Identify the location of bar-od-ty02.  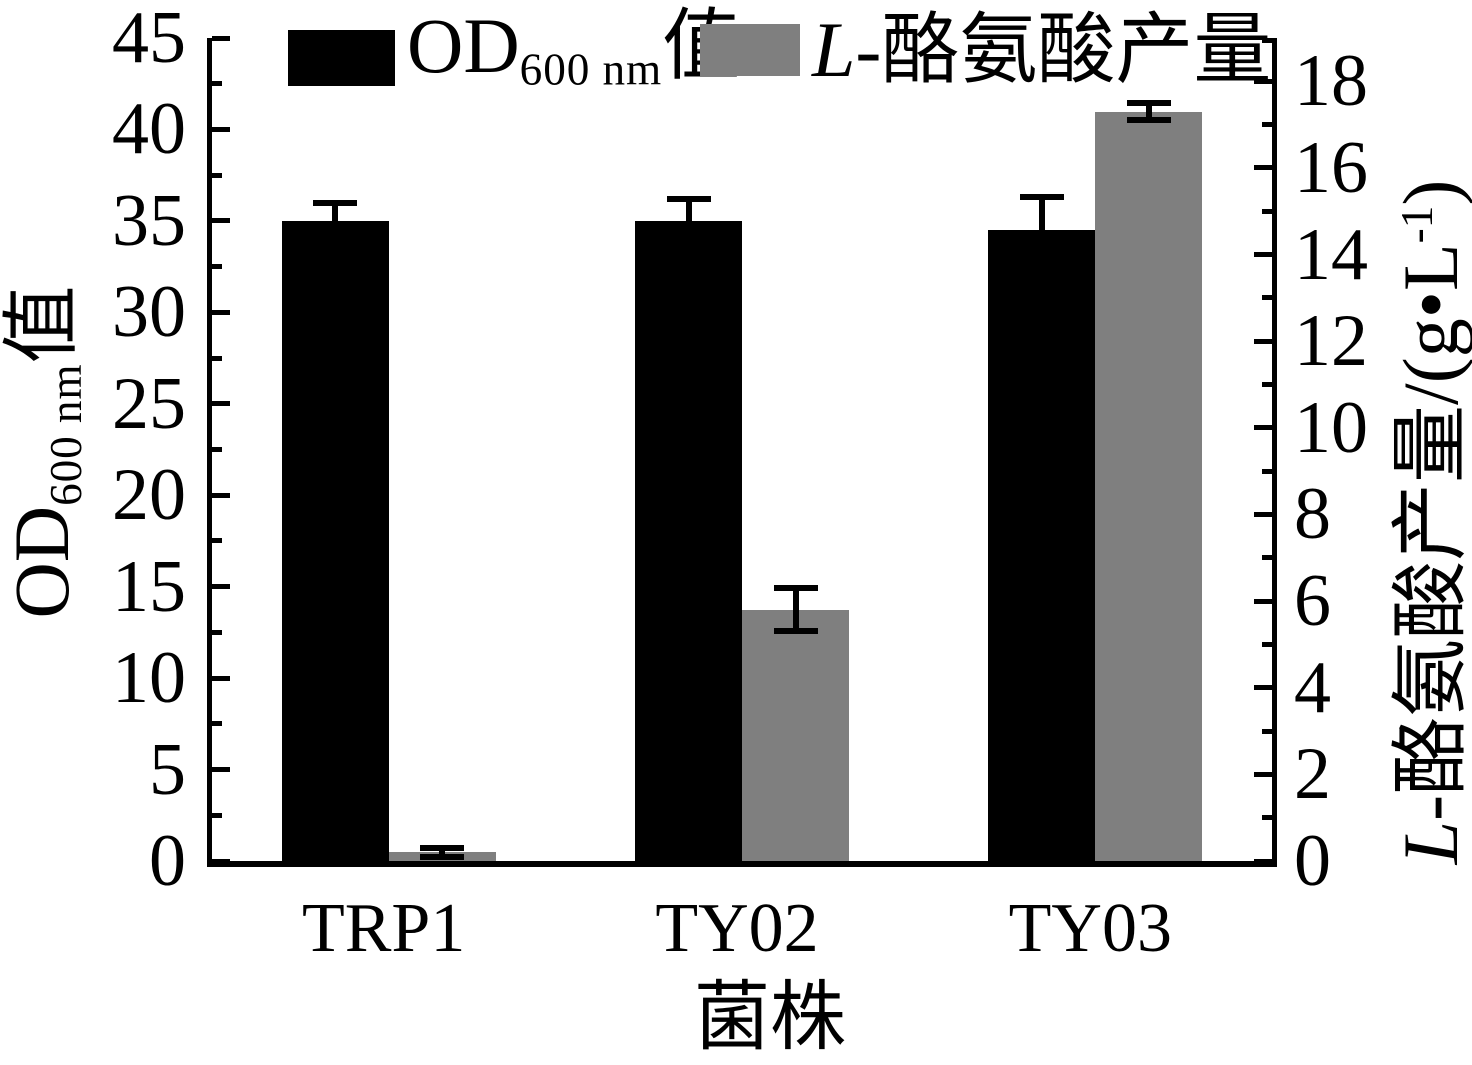
(688, 540).